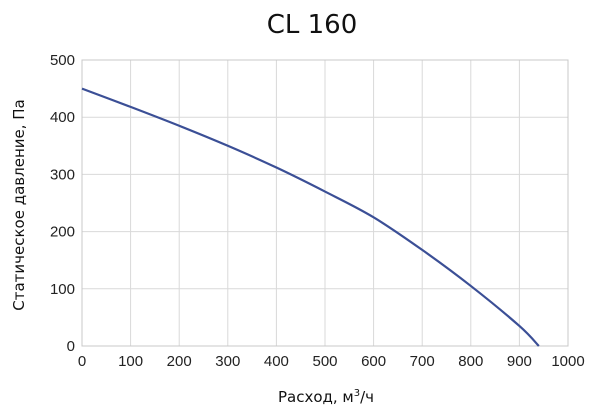 This screenshot has height=417, width=600. I want to click on chart-title: CL 160, so click(312, 25).